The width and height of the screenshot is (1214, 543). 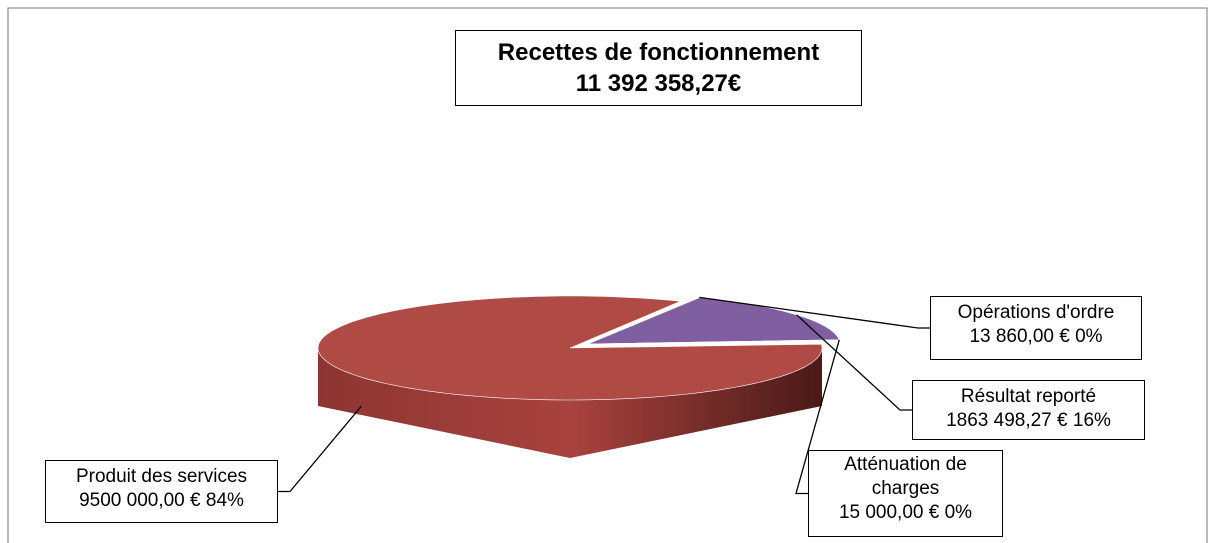 What do you see at coordinates (161, 476) in the screenshot?
I see `category-label: Produit des services` at bounding box center [161, 476].